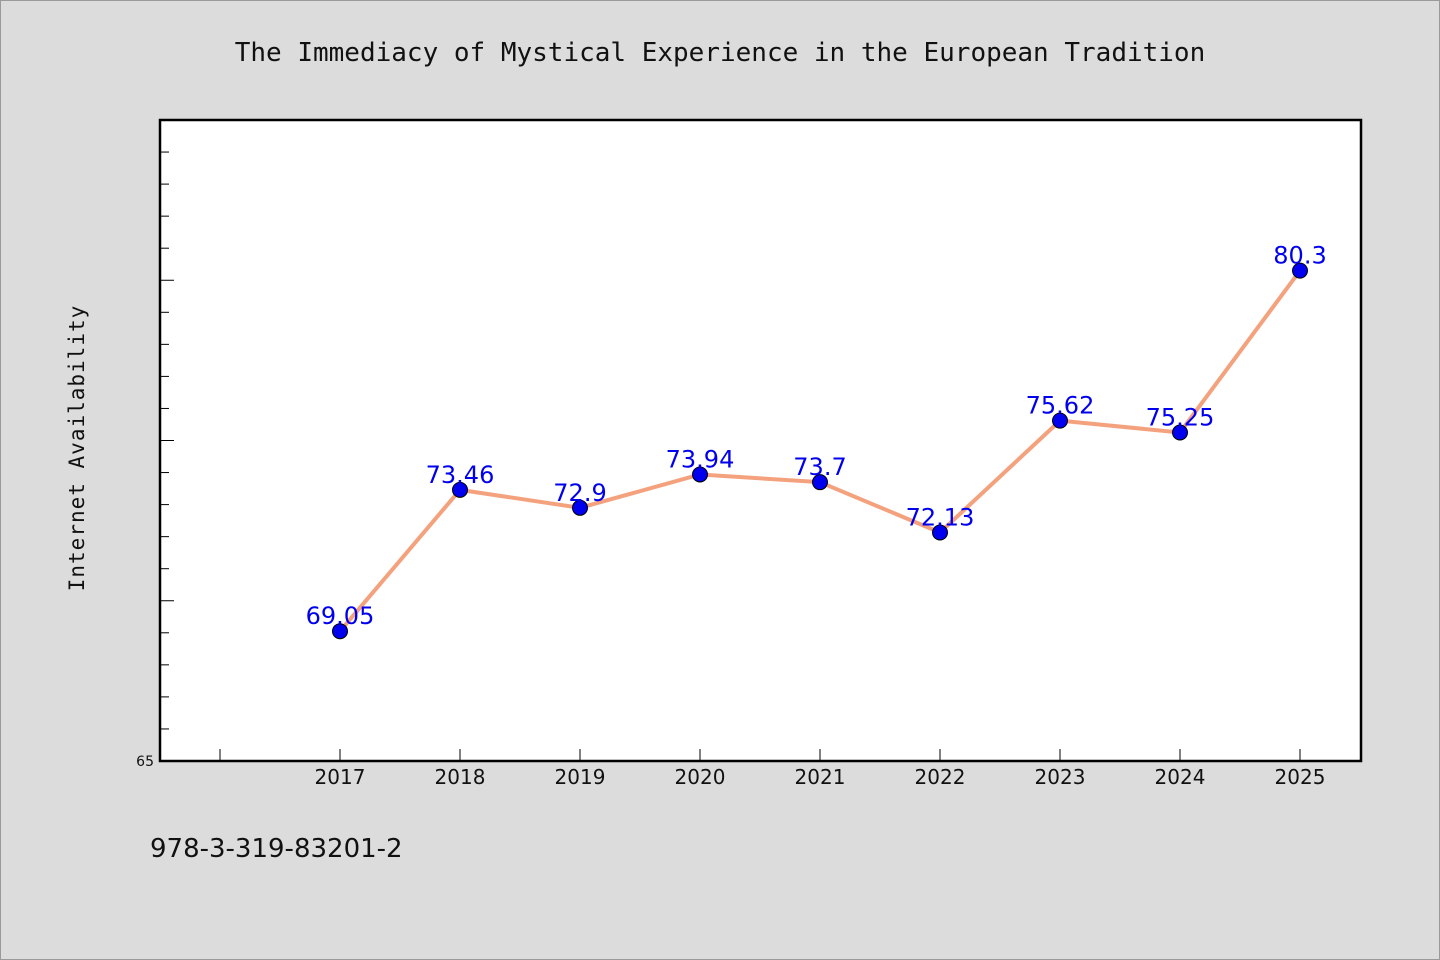 This screenshot has height=960, width=1440. Describe the element at coordinates (1060, 777) in the screenshot. I see `x-tick-label: 2023` at that location.